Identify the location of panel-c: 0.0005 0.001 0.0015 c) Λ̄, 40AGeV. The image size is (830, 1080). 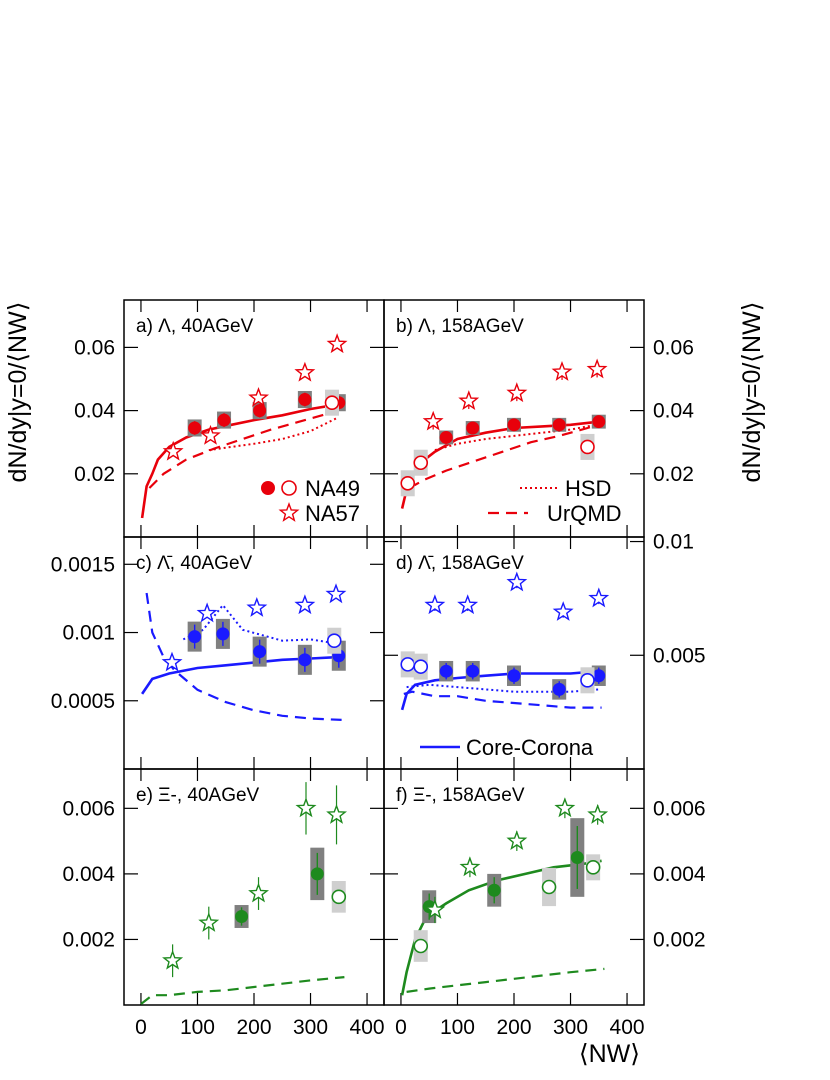
(218, 653).